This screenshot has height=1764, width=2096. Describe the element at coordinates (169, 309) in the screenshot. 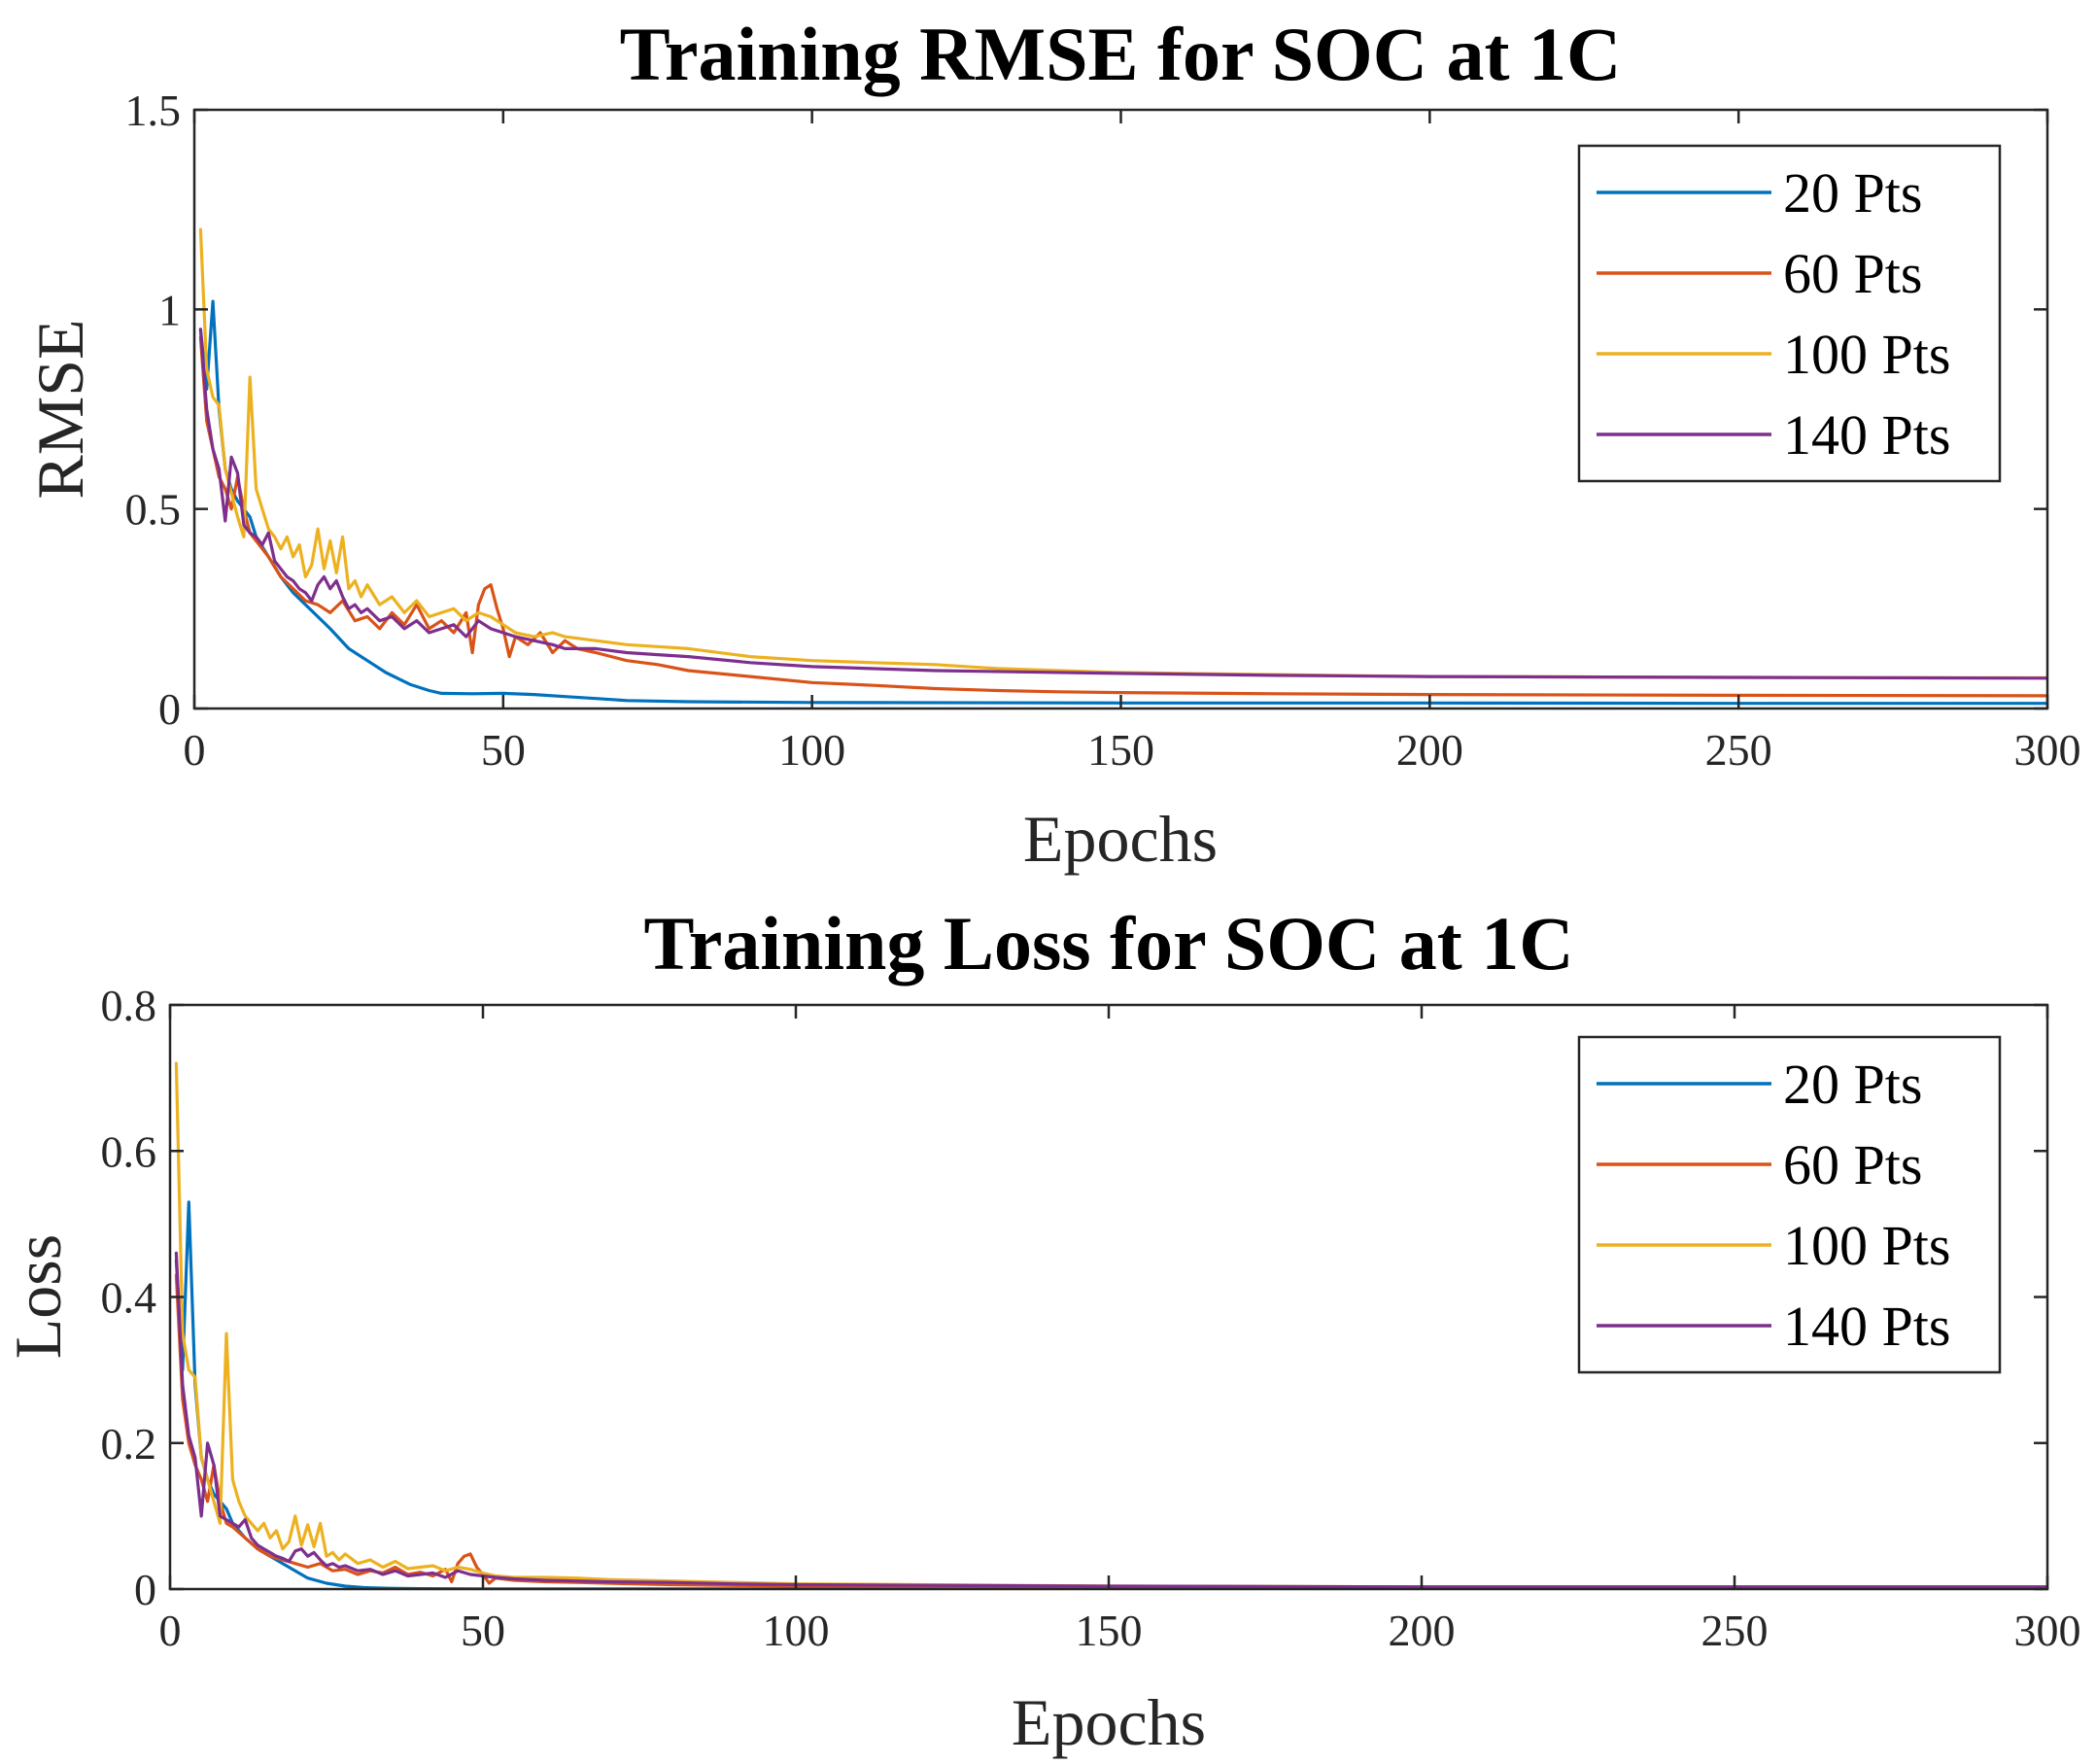

I see `y-tick-label: 1` at that location.